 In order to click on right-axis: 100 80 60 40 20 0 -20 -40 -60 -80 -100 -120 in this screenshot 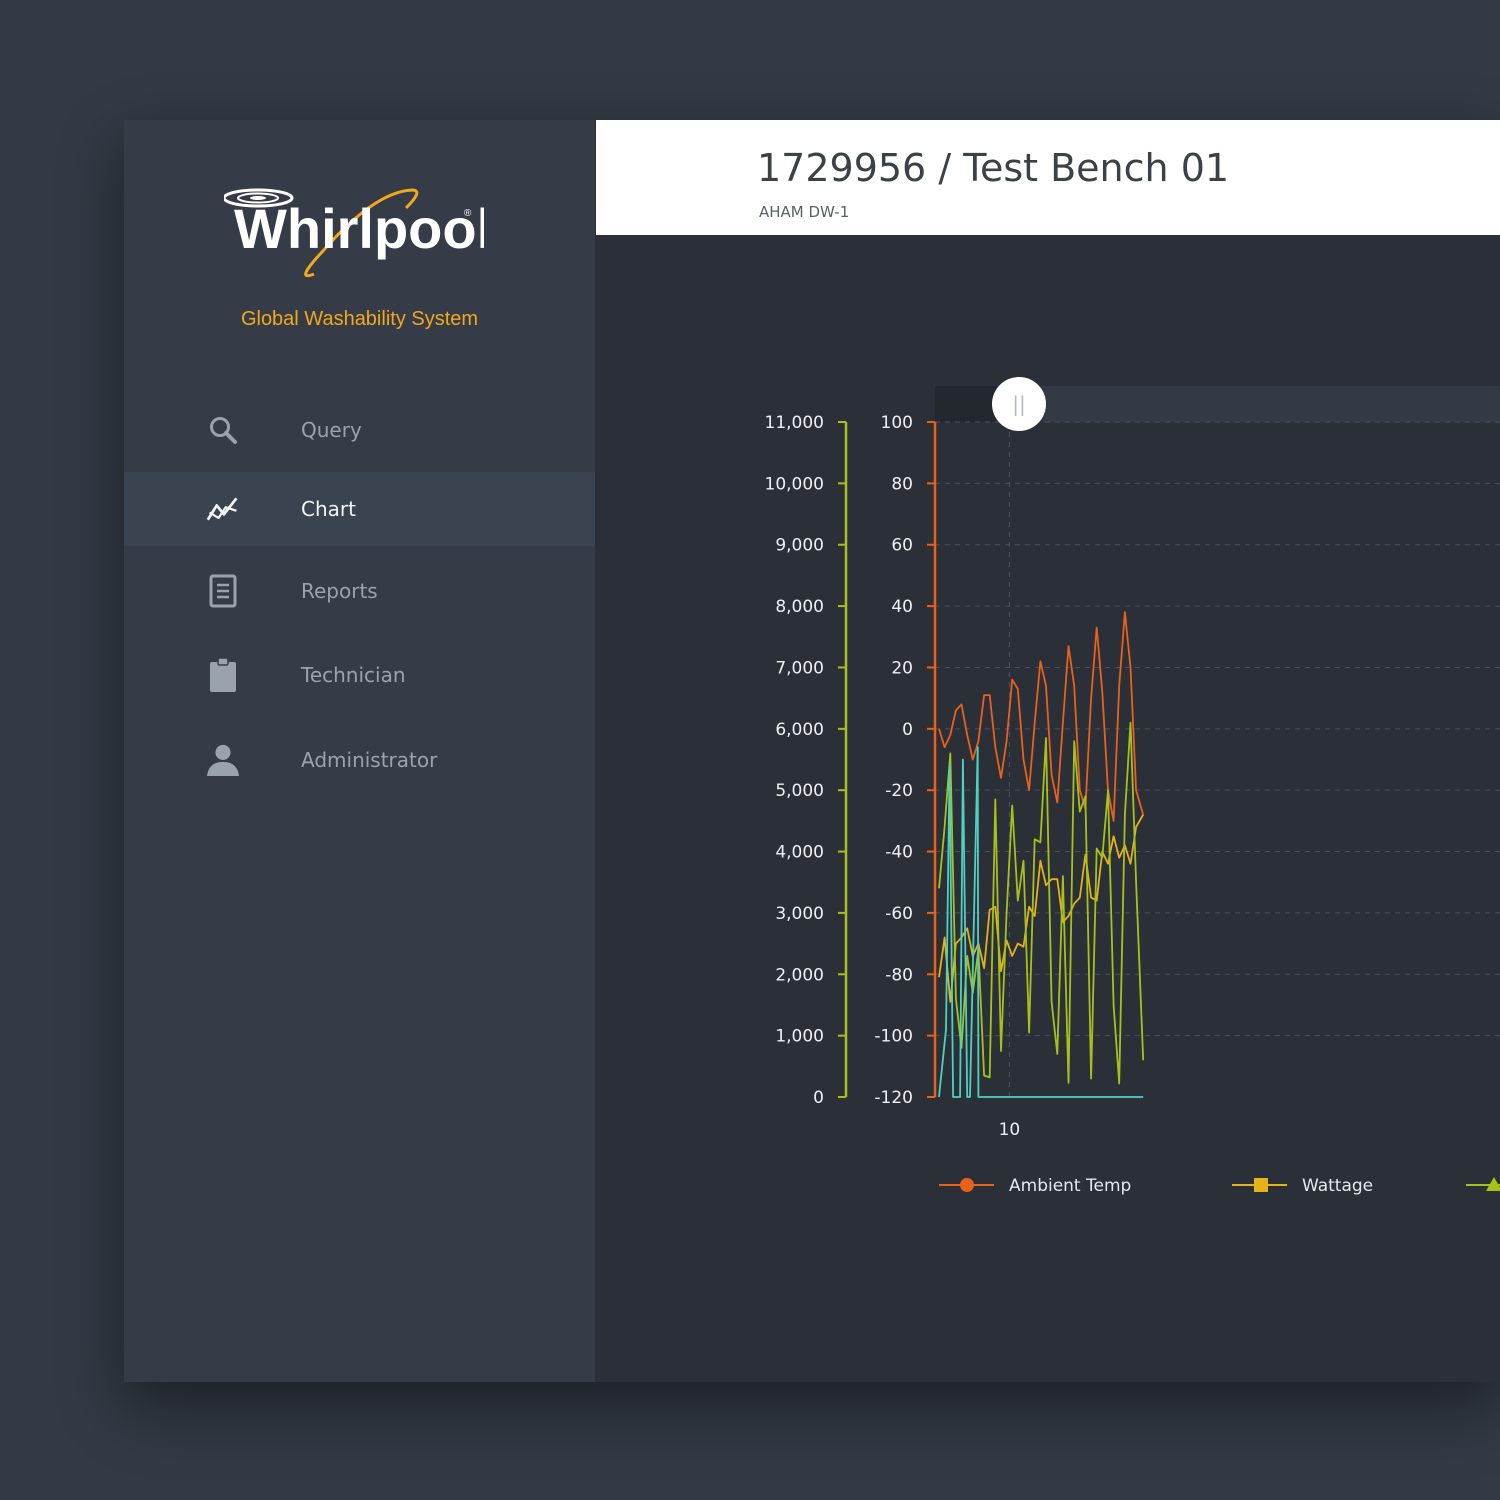, I will do `click(904, 760)`.